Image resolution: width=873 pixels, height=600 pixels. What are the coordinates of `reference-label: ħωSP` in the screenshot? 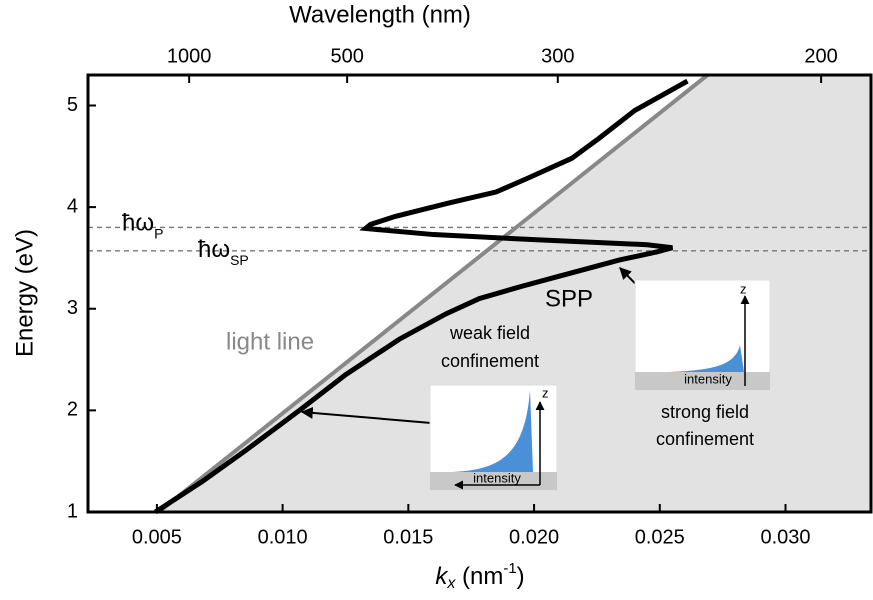 It's located at (223, 251).